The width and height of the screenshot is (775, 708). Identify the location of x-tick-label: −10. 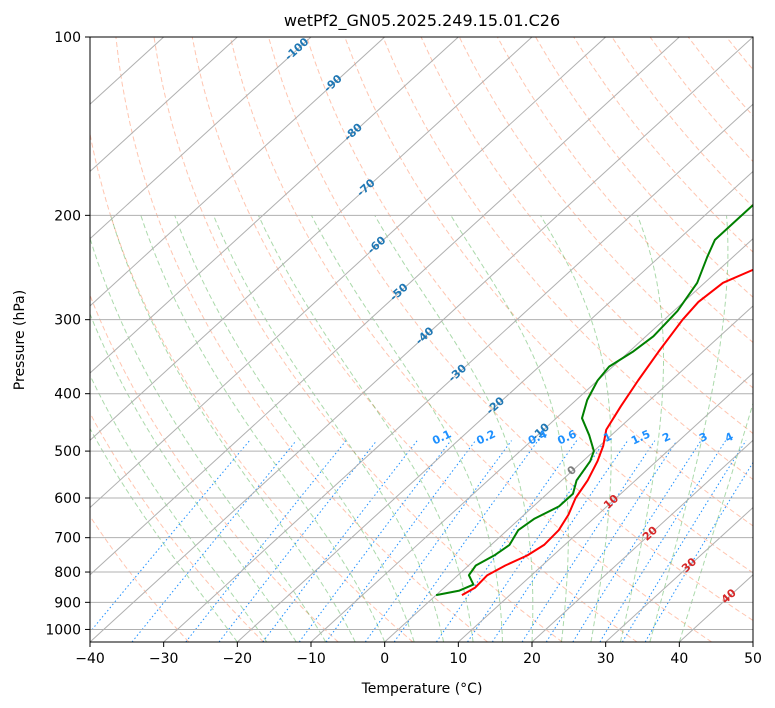
(311, 659).